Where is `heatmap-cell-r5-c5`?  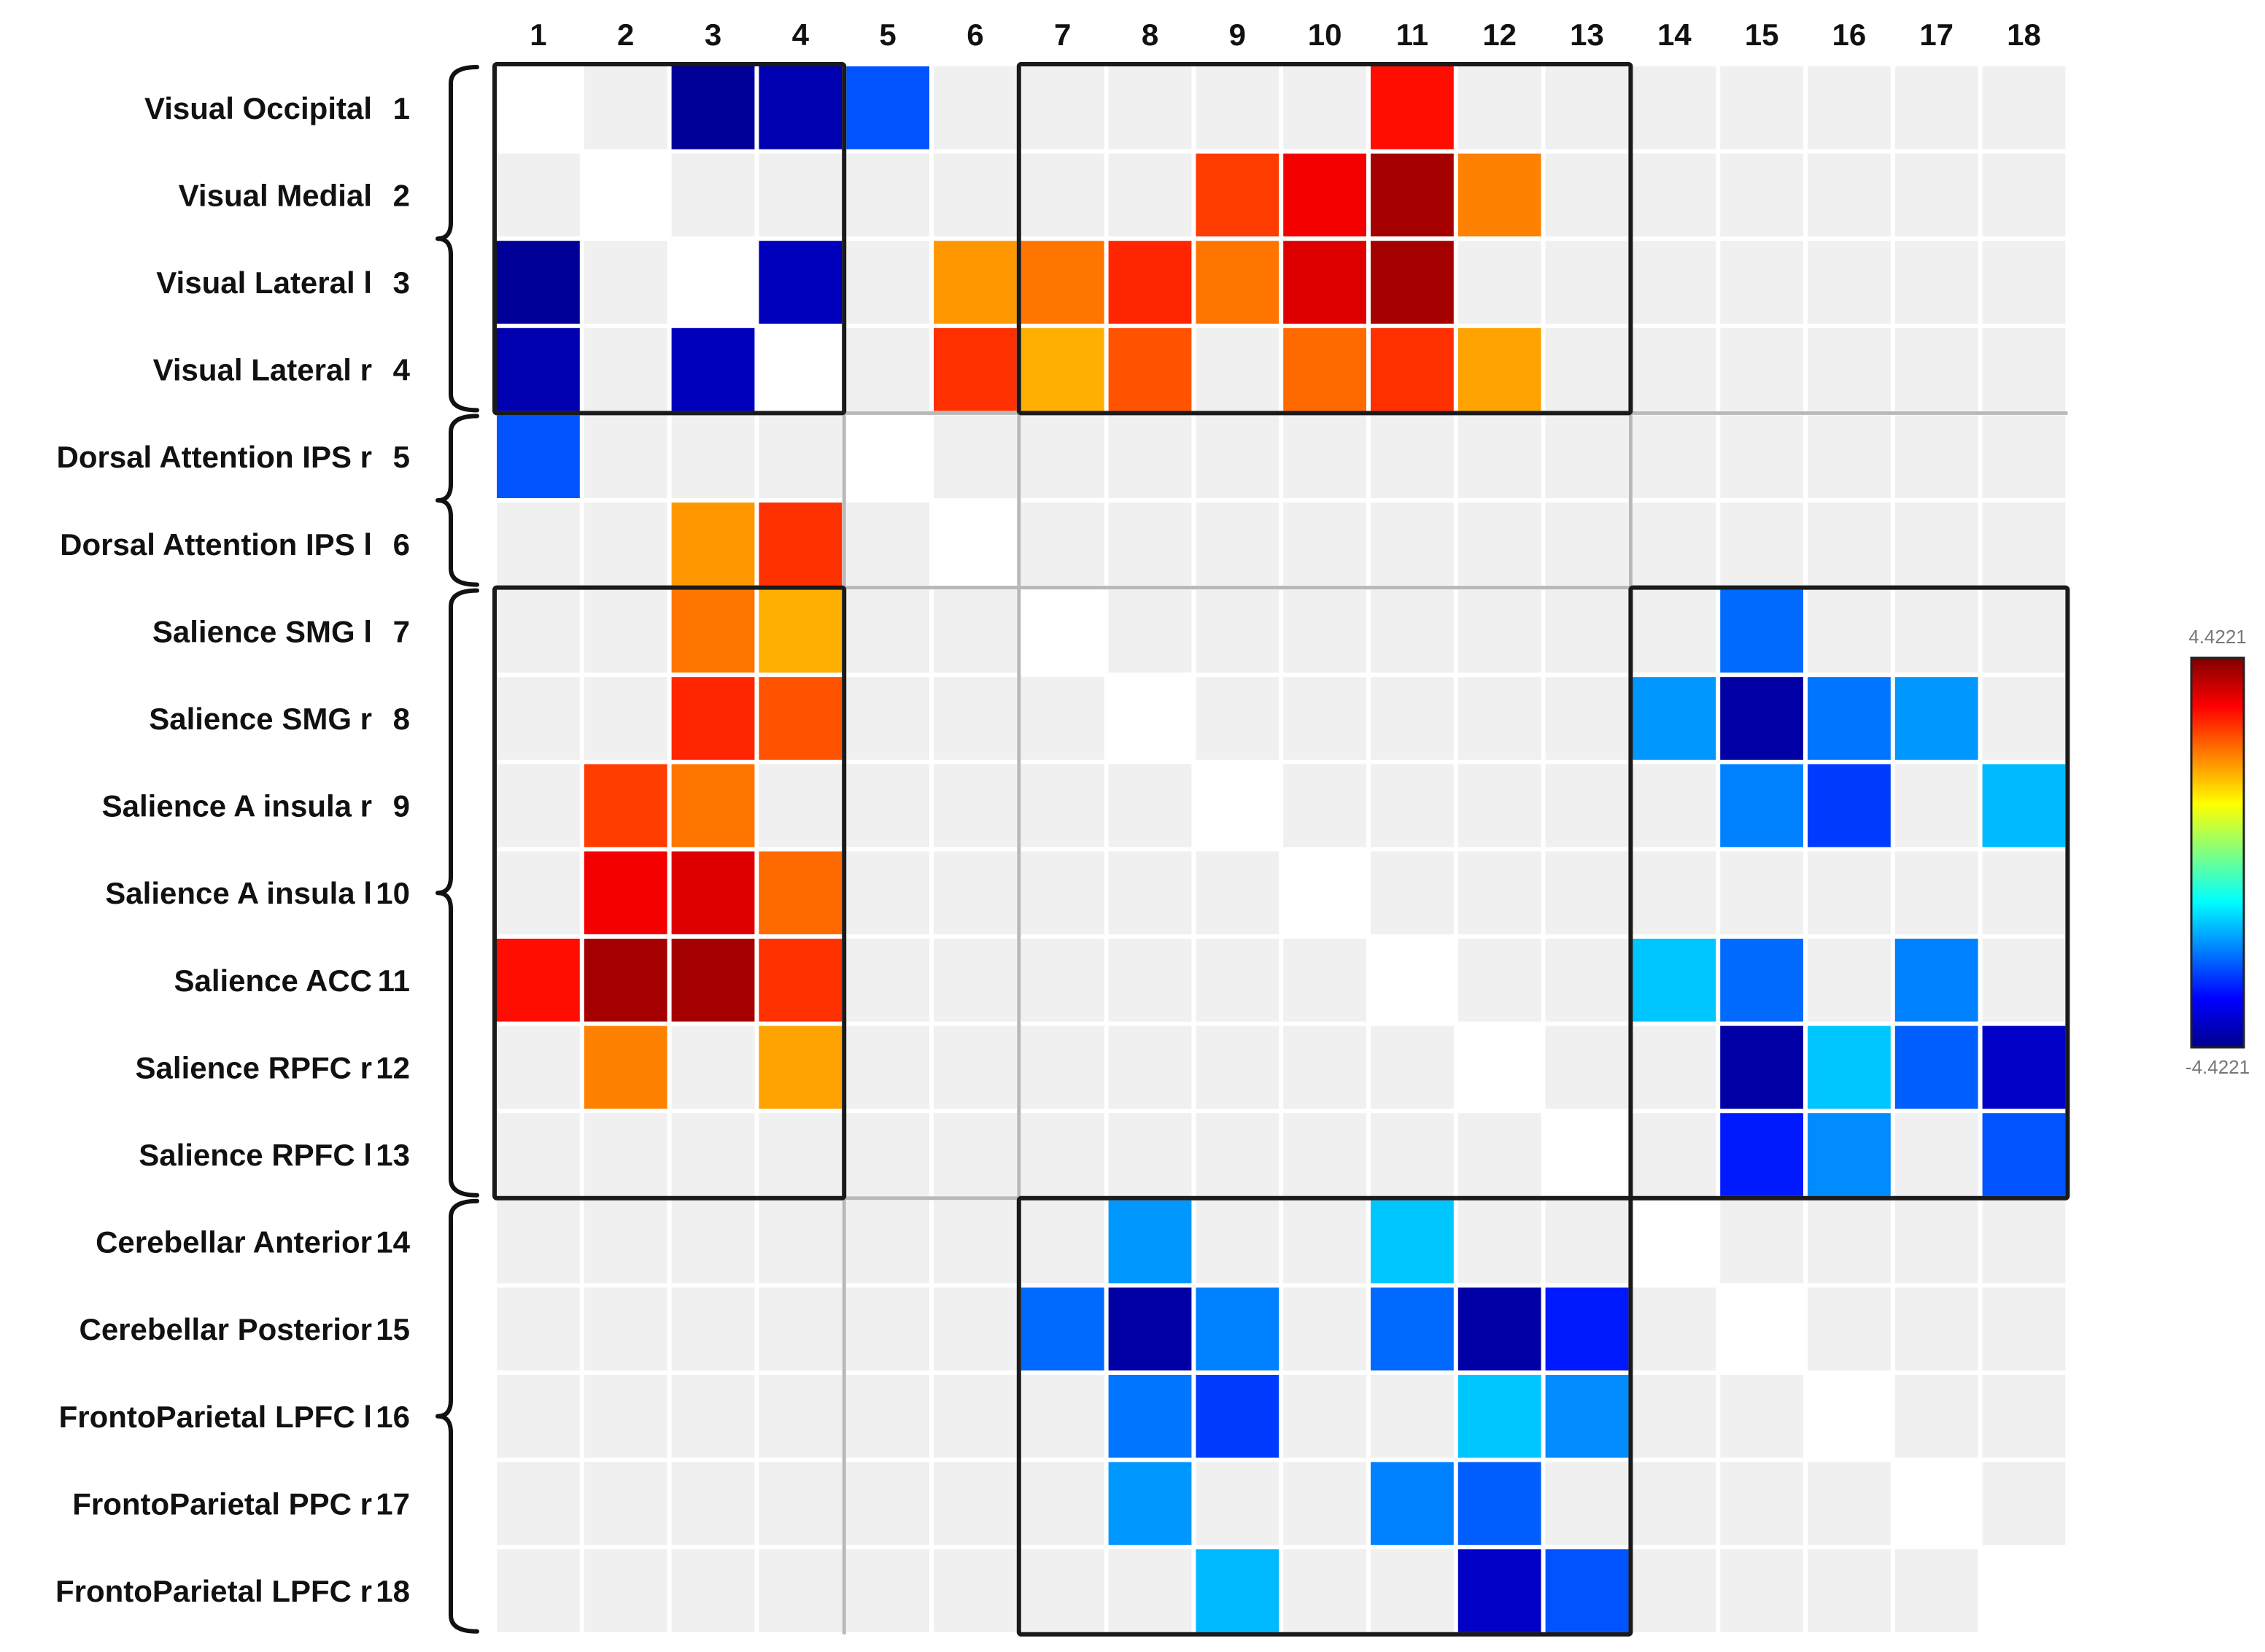 heatmap-cell-r5-c5 is located at coordinates (887, 456).